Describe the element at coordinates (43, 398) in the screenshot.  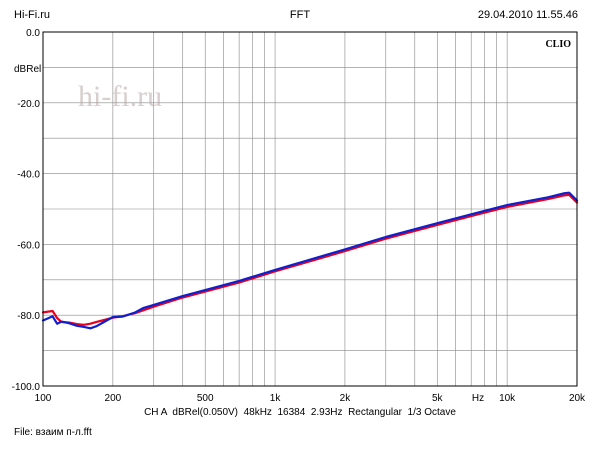
I see `x-tick-label: 100` at that location.